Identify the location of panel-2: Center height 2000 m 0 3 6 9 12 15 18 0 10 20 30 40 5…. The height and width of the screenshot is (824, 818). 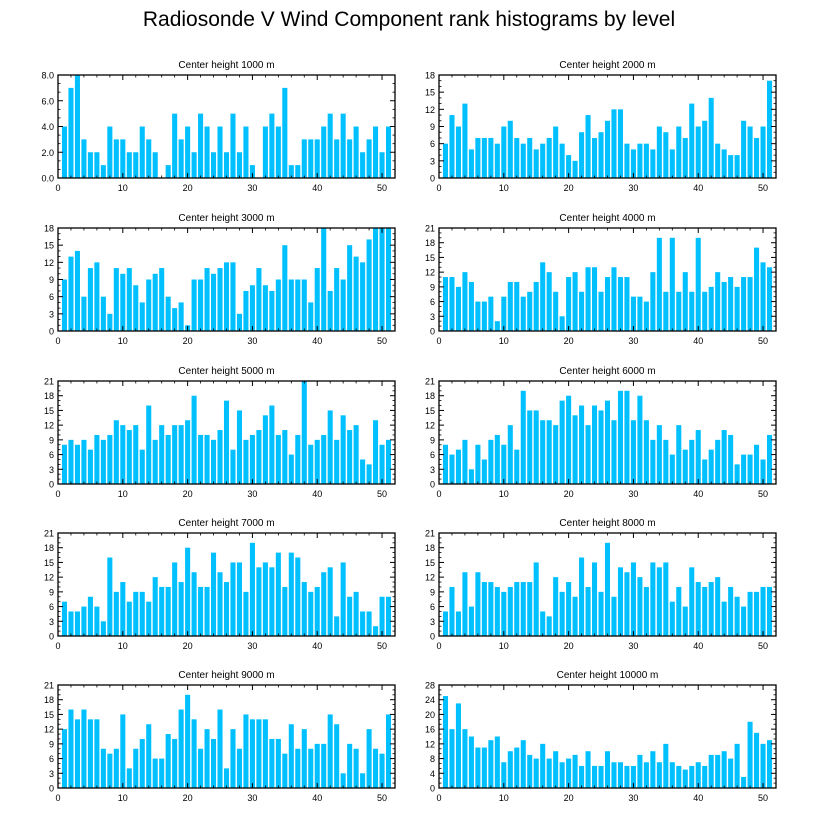
(601, 126).